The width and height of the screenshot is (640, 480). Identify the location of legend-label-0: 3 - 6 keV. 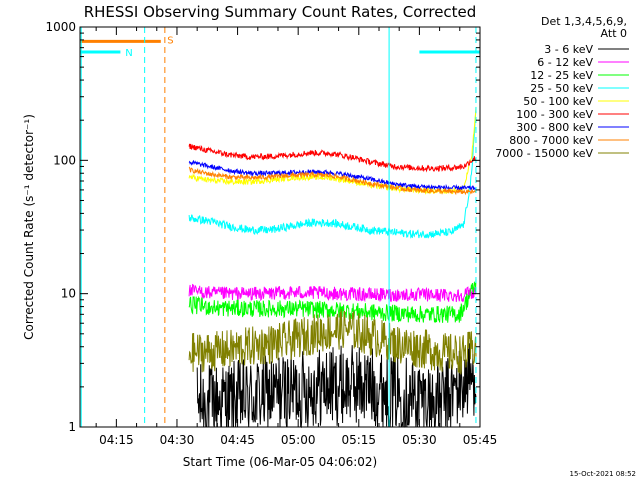
(568, 49).